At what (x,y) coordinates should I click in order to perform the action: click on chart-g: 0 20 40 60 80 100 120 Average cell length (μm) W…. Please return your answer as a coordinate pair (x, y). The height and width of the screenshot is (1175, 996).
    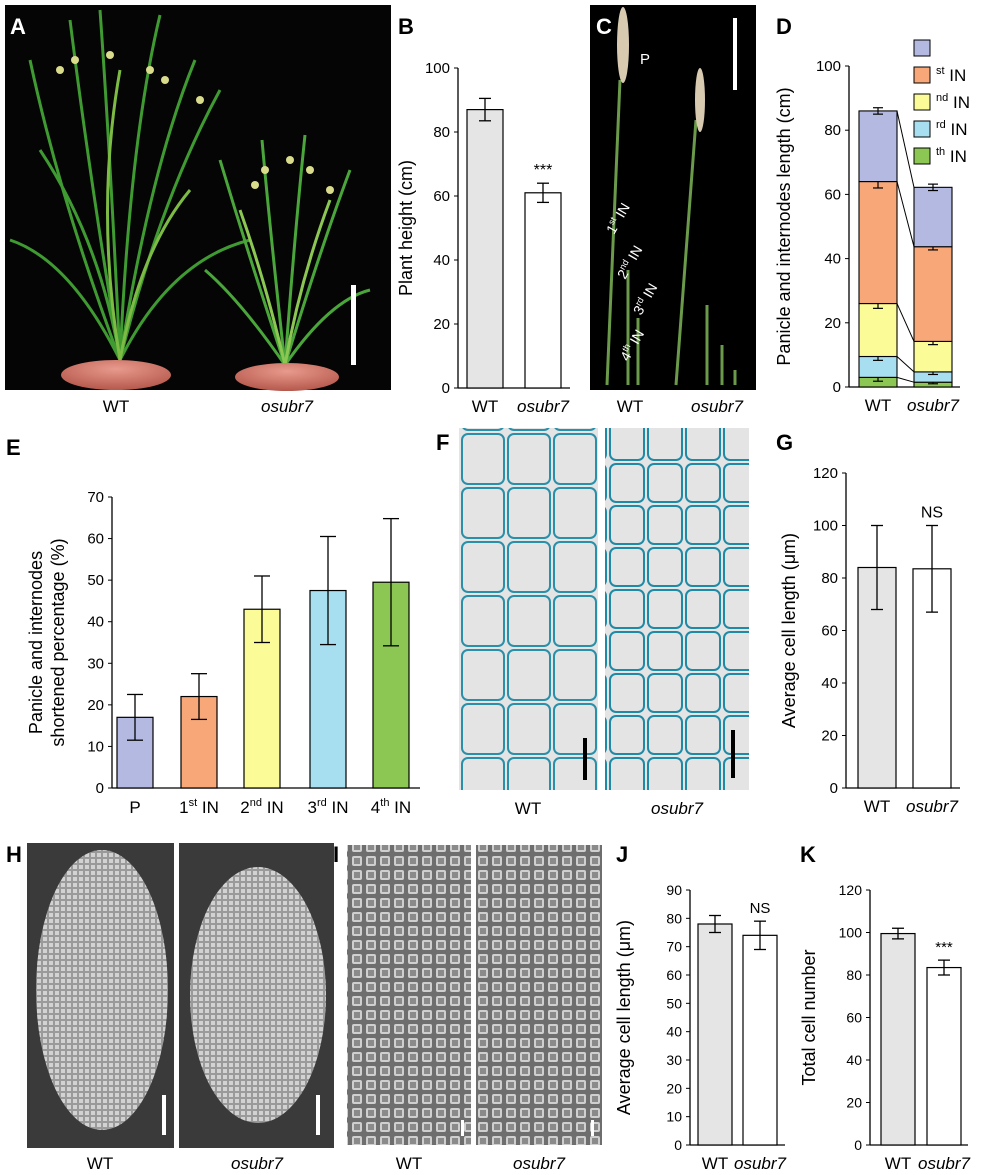
    Looking at the image, I should click on (869, 640).